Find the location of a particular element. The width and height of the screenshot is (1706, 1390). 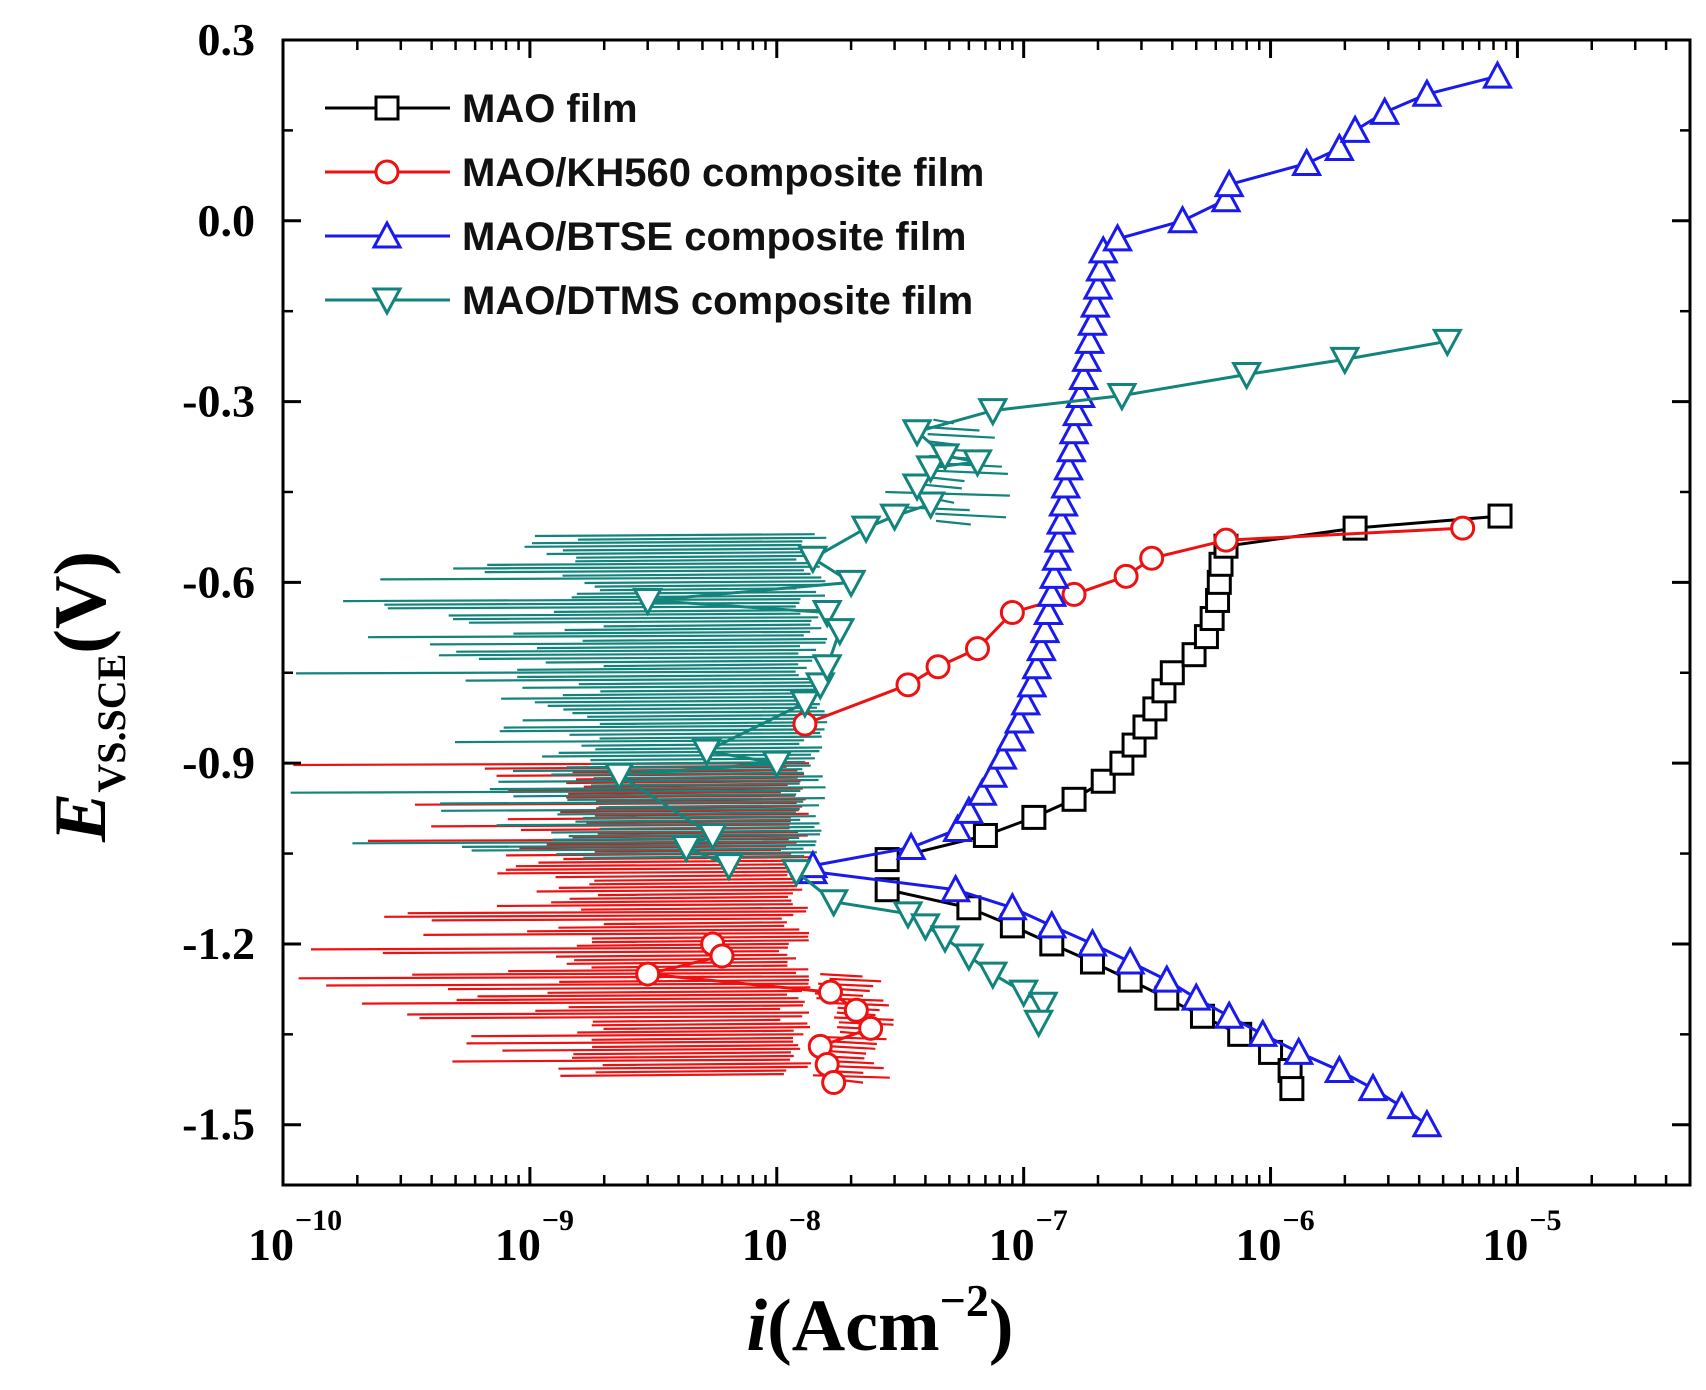

x-axis-title: i(Acm−2) is located at coordinates (880, 1321).